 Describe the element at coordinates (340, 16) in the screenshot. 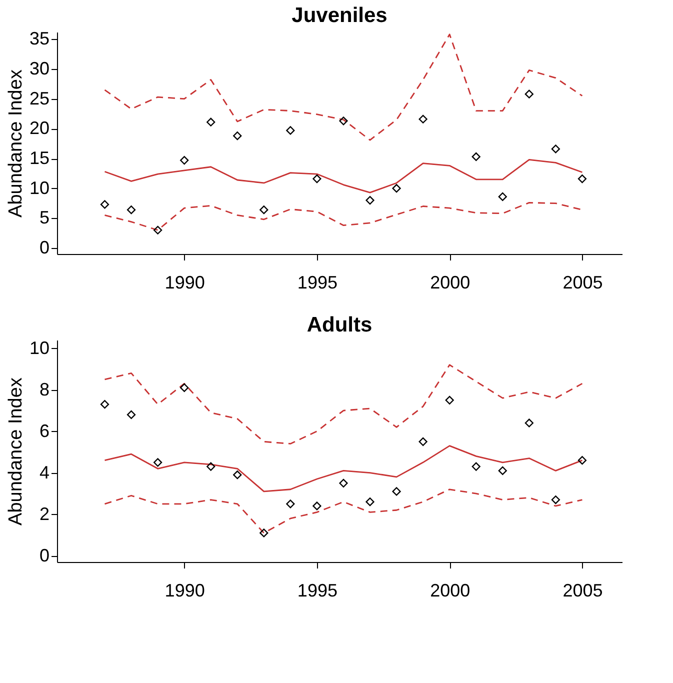

I see `chart-title: Juveniles` at that location.